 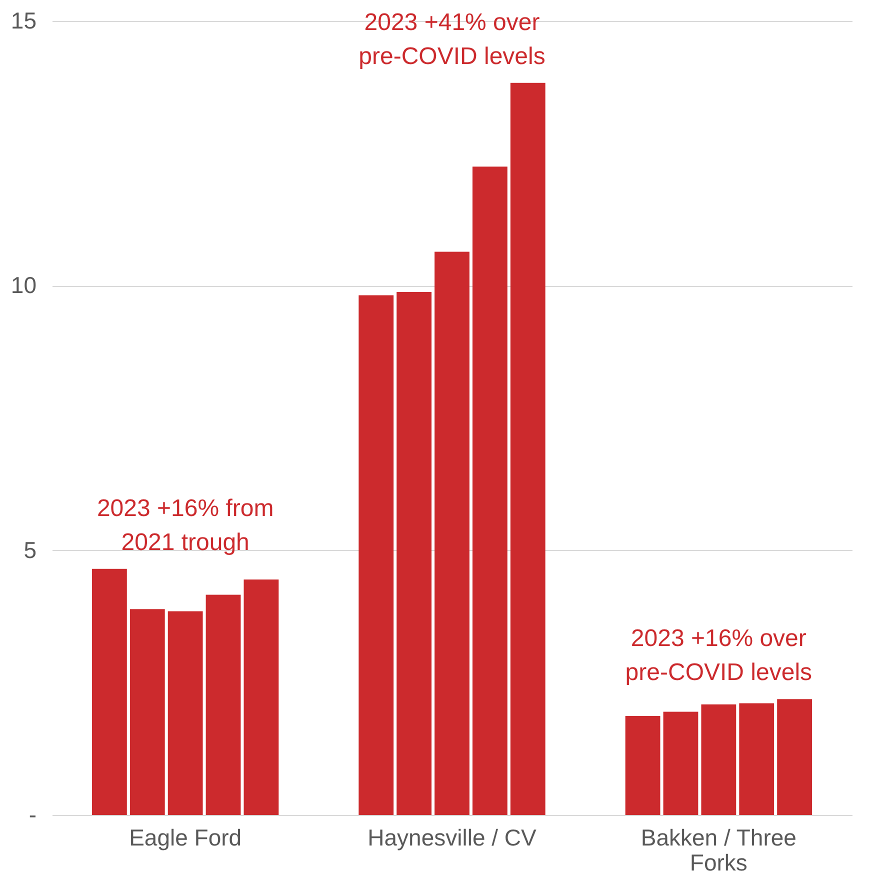 I want to click on y-tick-label: -, so click(x=32, y=815).